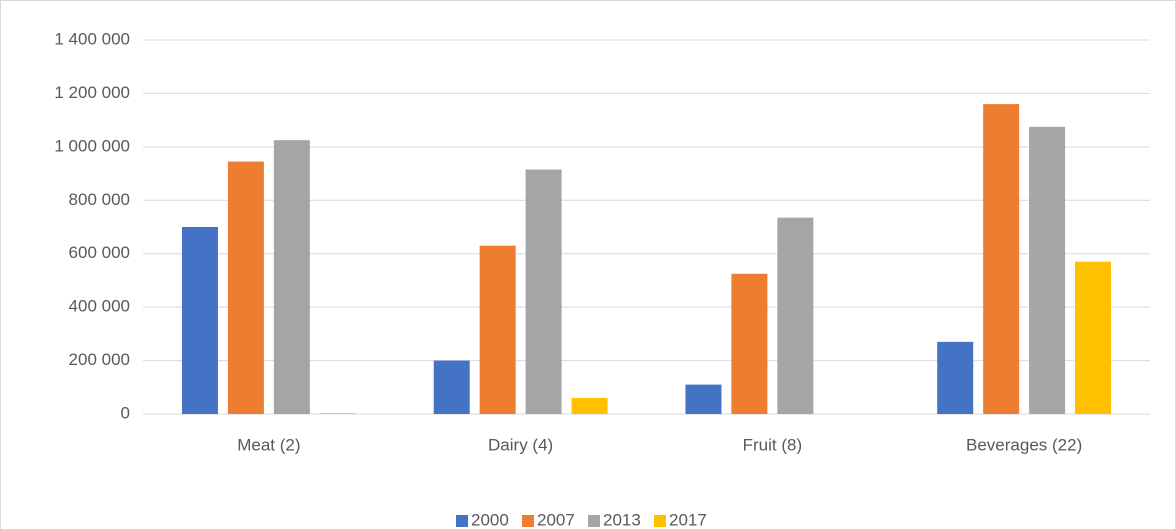 The height and width of the screenshot is (530, 1176). Describe the element at coordinates (99, 306) in the screenshot. I see `y-tick-label: 400 000` at that location.